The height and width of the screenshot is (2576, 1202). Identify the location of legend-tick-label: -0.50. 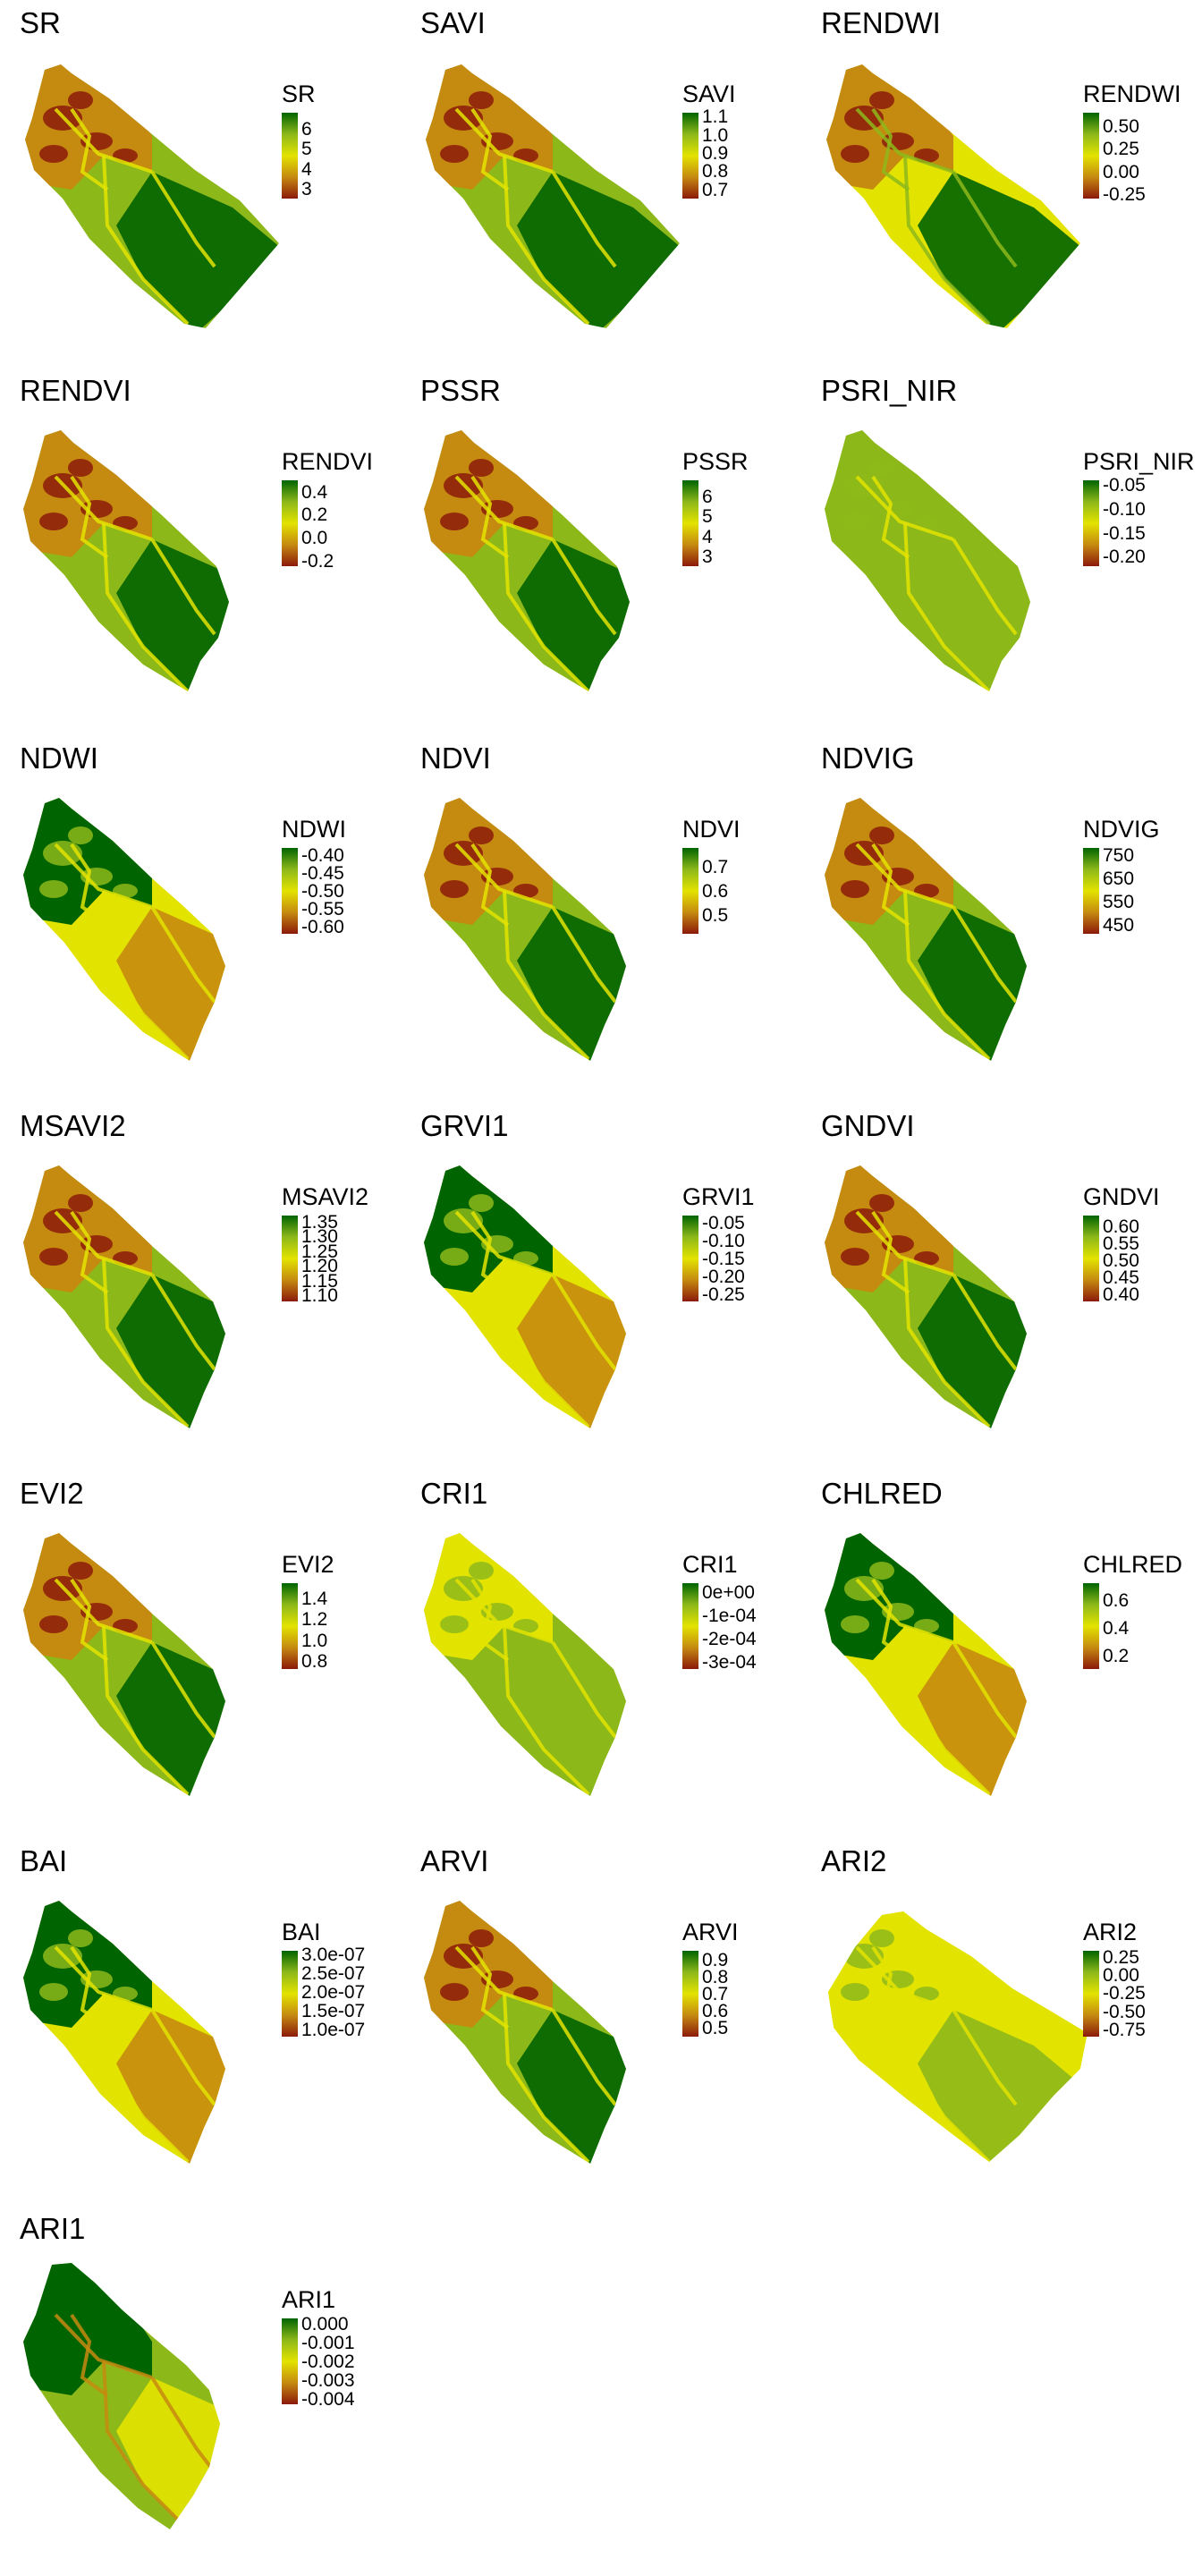
(1124, 2011).